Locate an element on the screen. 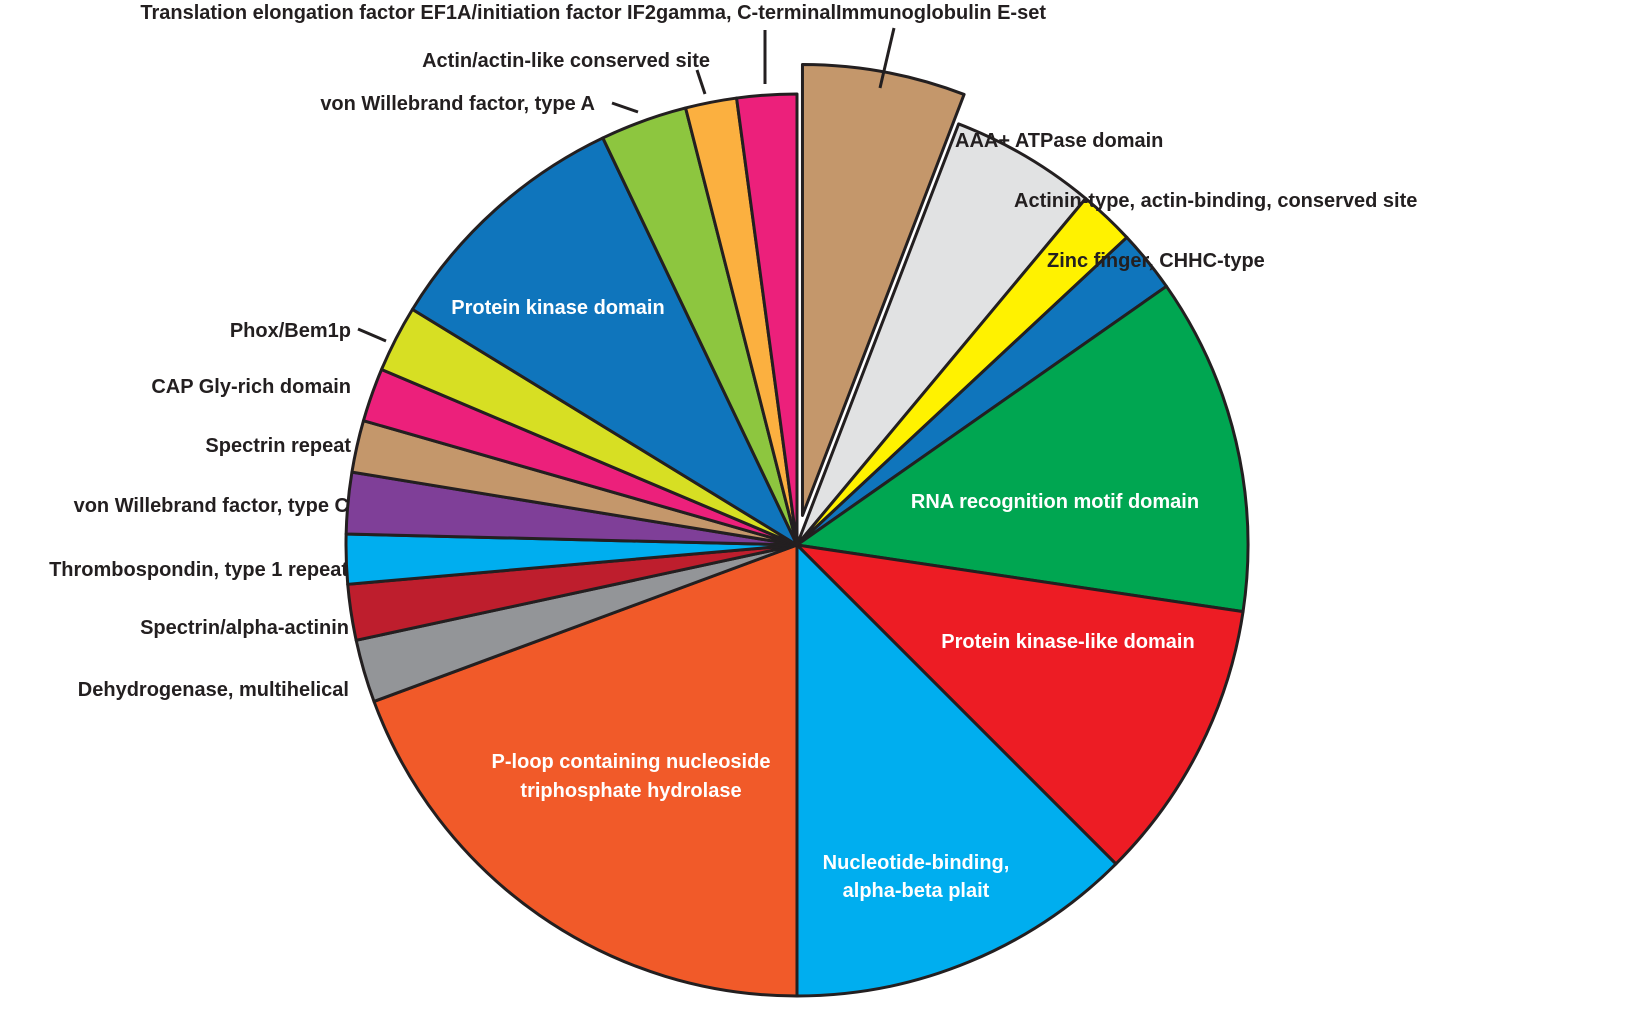 The width and height of the screenshot is (1630, 1036). label-thromb: Thrombospondin, type 1 repeat is located at coordinates (198, 570).